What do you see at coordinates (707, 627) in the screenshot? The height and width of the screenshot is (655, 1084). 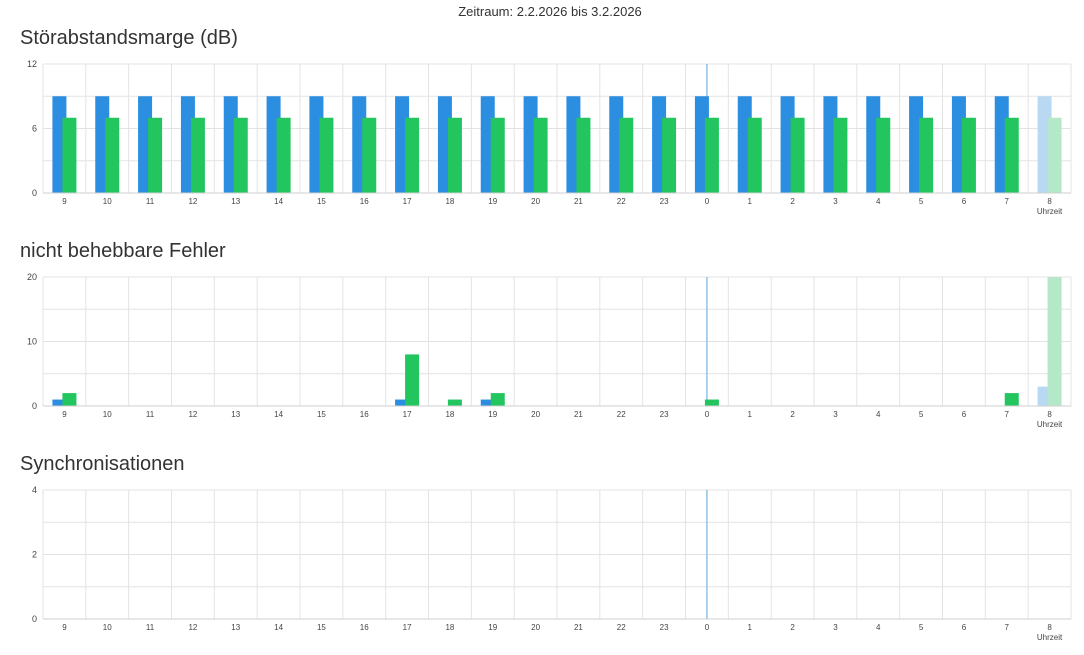 I see `x-tick-label: 0` at bounding box center [707, 627].